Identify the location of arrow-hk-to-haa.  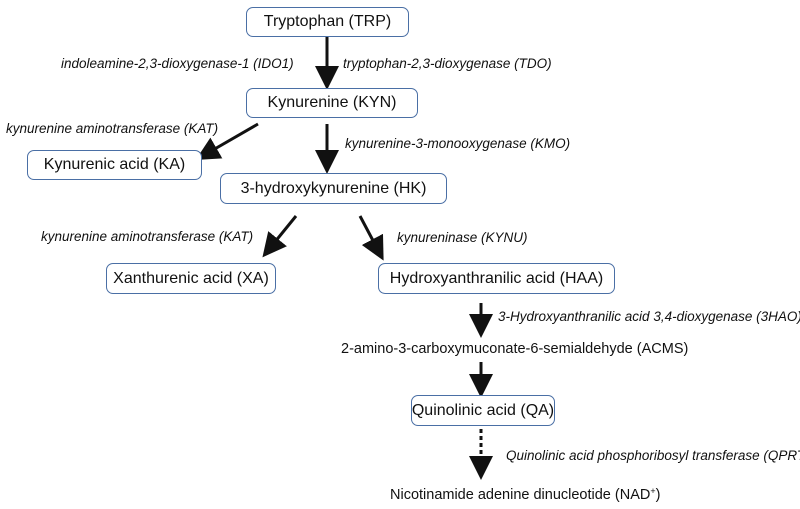
(371, 238).